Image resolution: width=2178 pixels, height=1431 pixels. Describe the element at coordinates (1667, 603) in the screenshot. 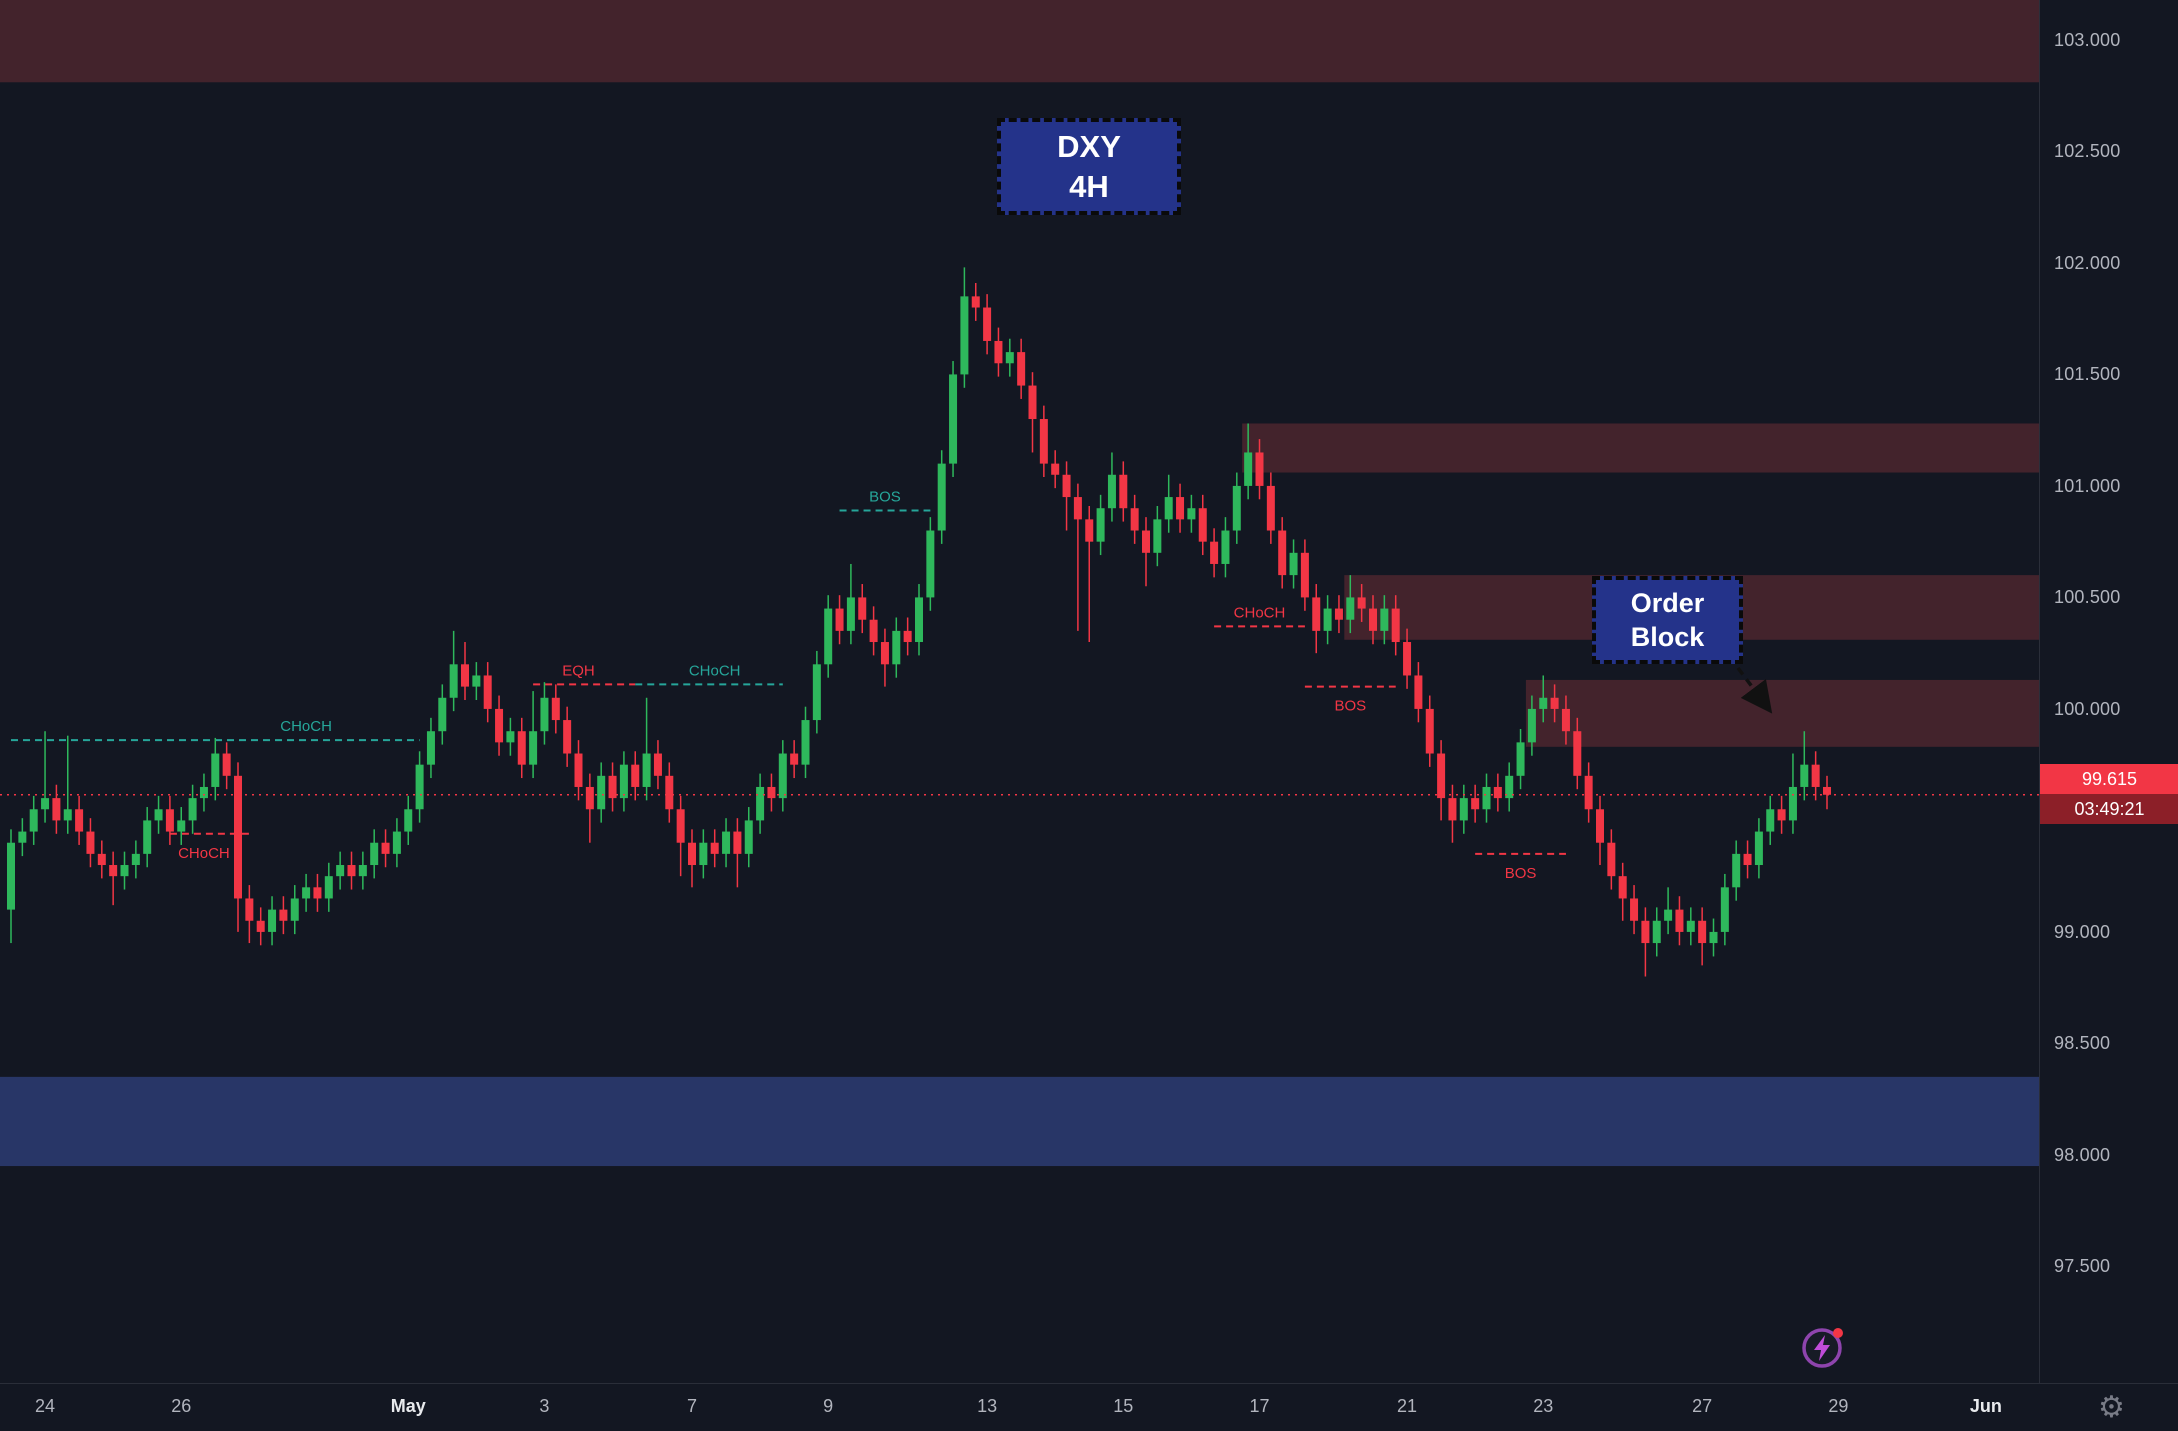

I see `order-block-label-line1: Order` at that location.